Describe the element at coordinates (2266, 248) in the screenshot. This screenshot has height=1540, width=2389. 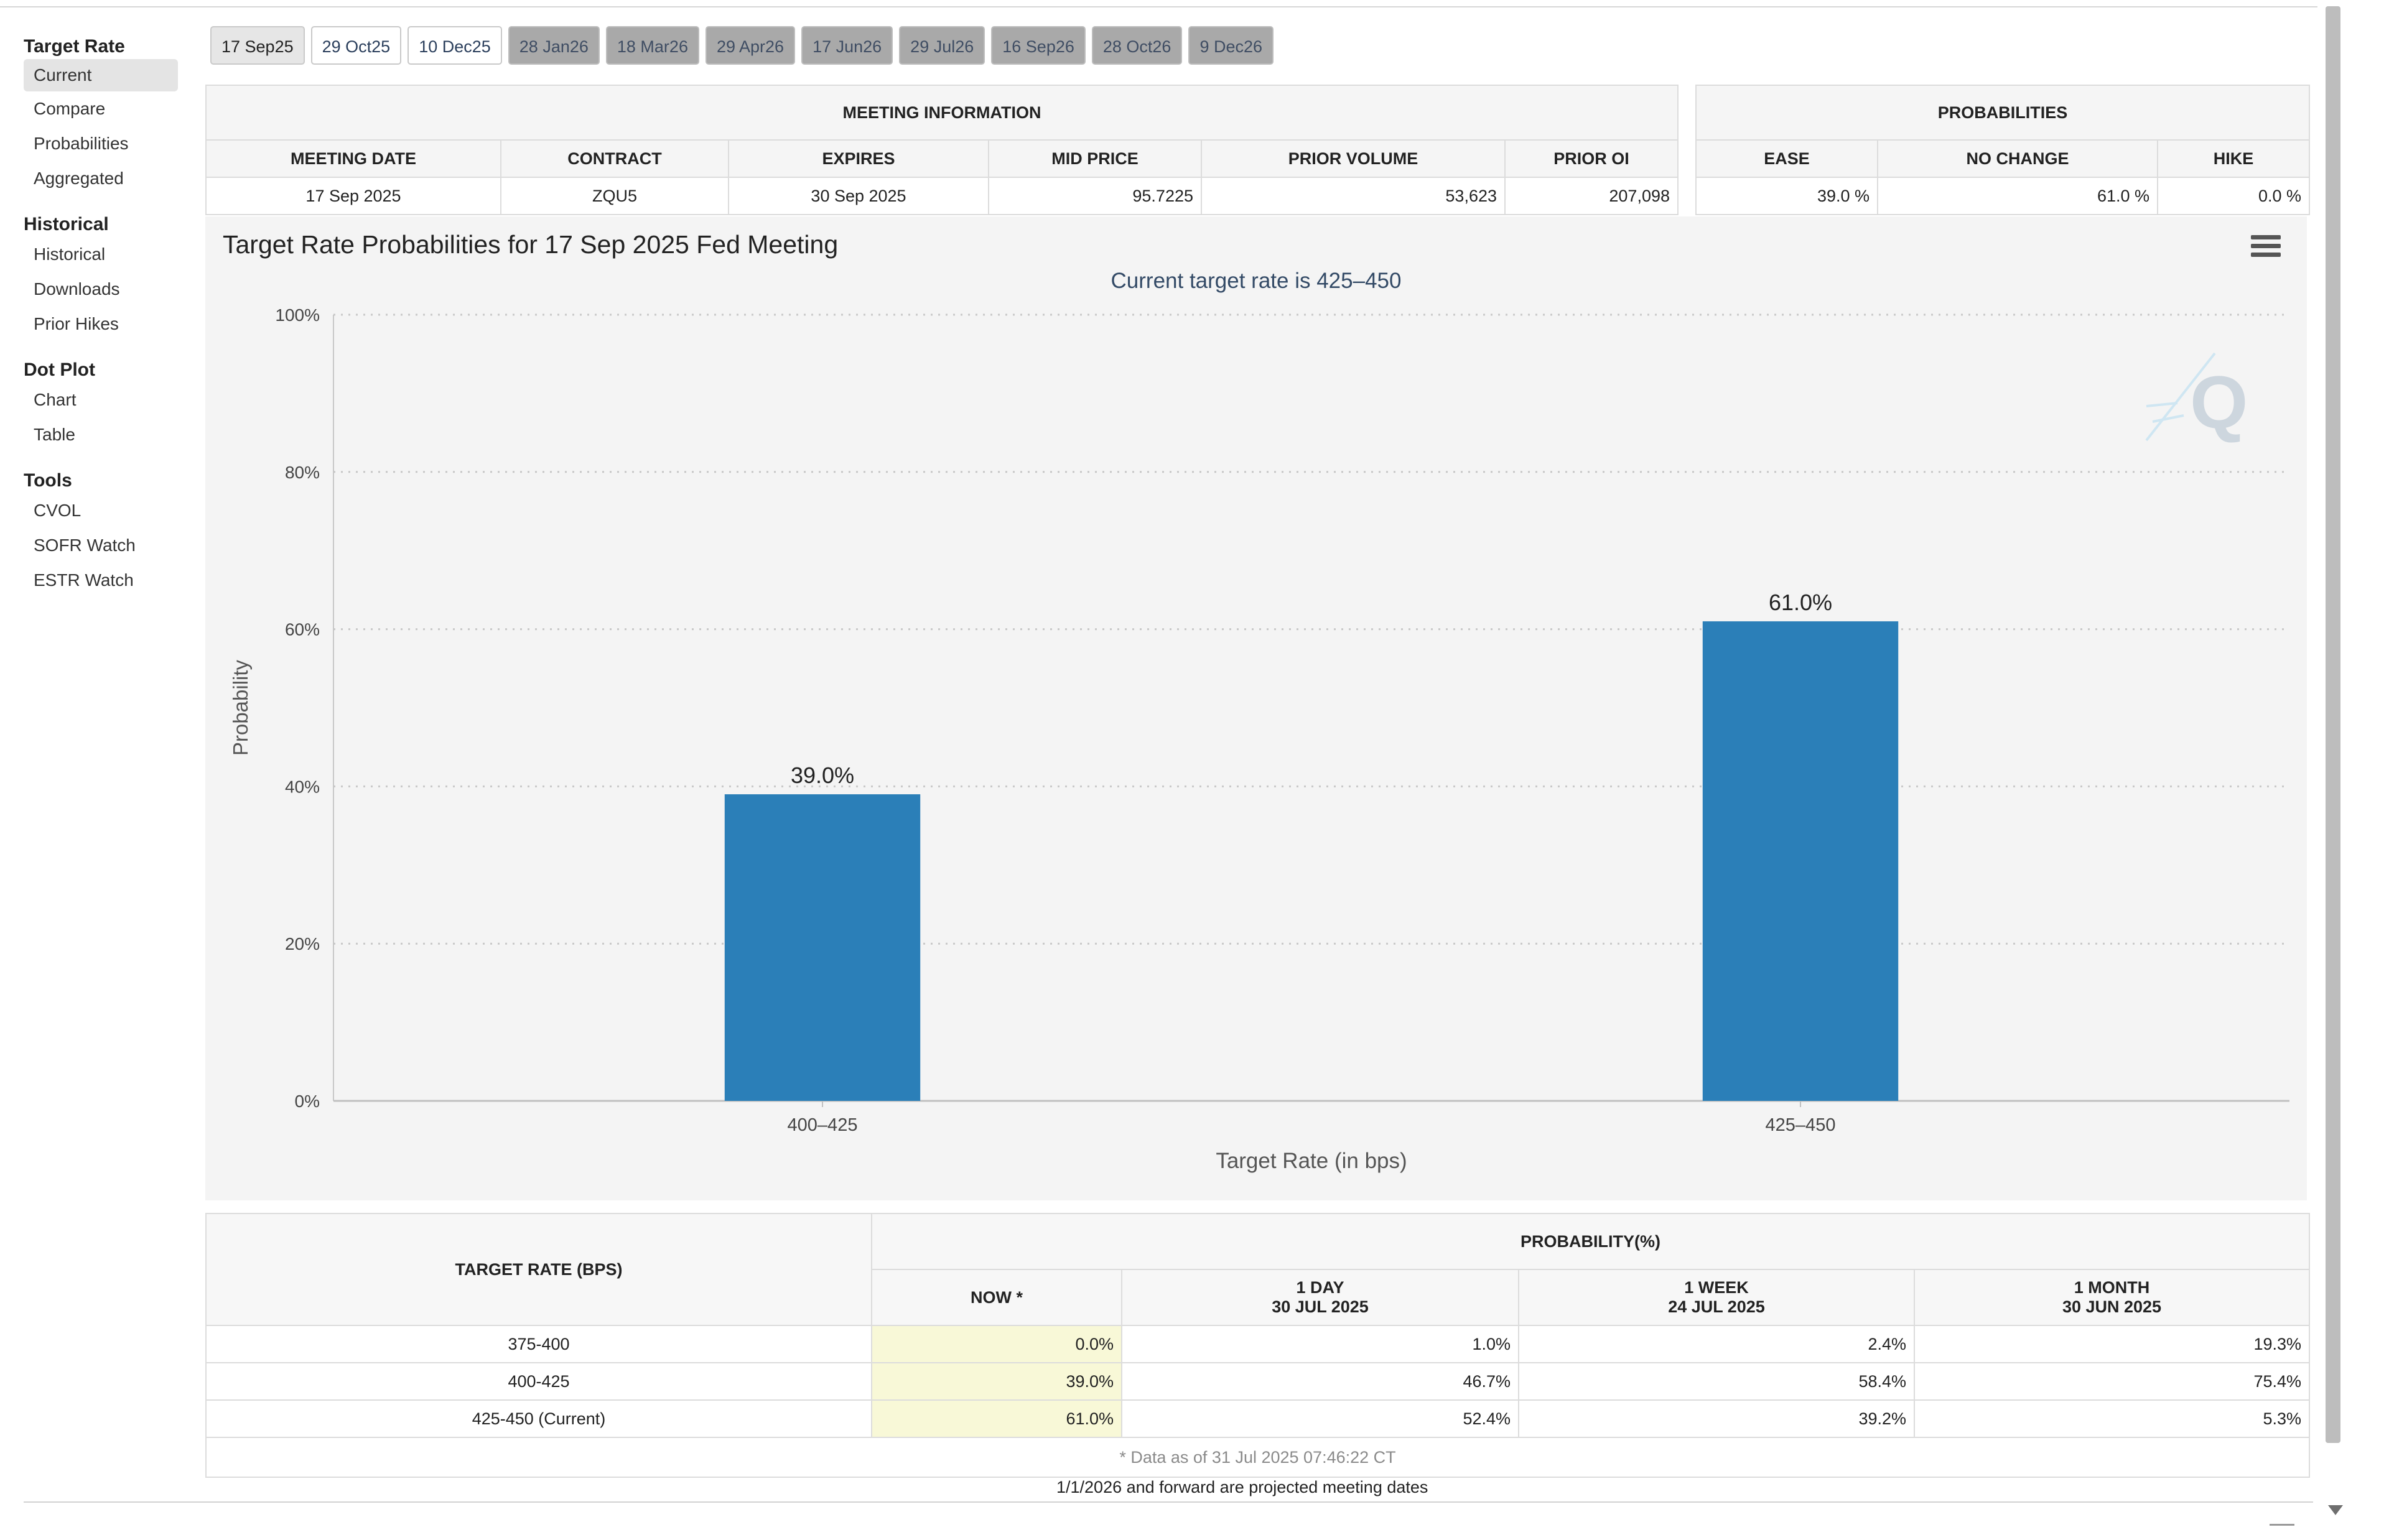
I see `hamburger-menu-icon` at that location.